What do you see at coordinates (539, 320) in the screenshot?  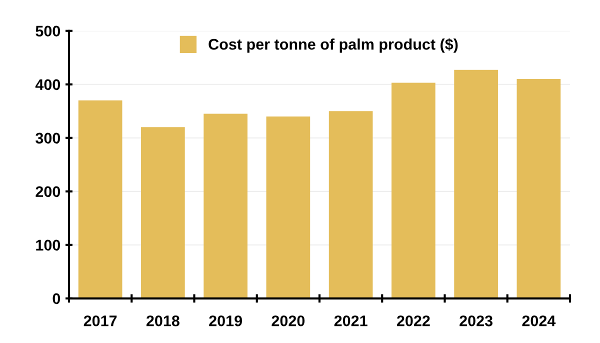 I see `x-tick-label: 2024` at bounding box center [539, 320].